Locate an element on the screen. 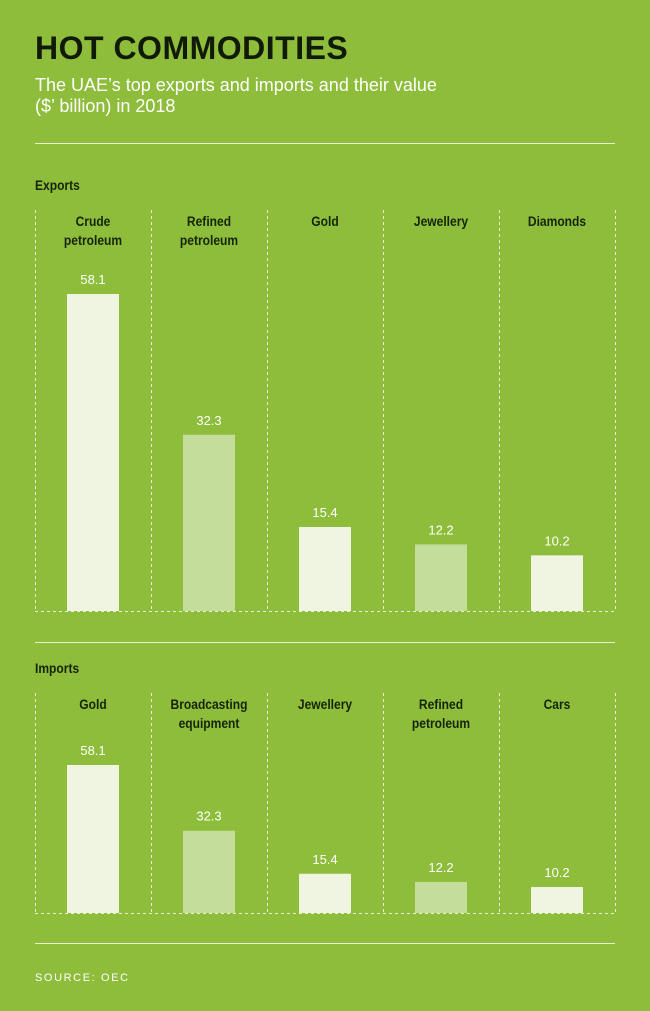  import-bar-jewellery is located at coordinates (325, 893).